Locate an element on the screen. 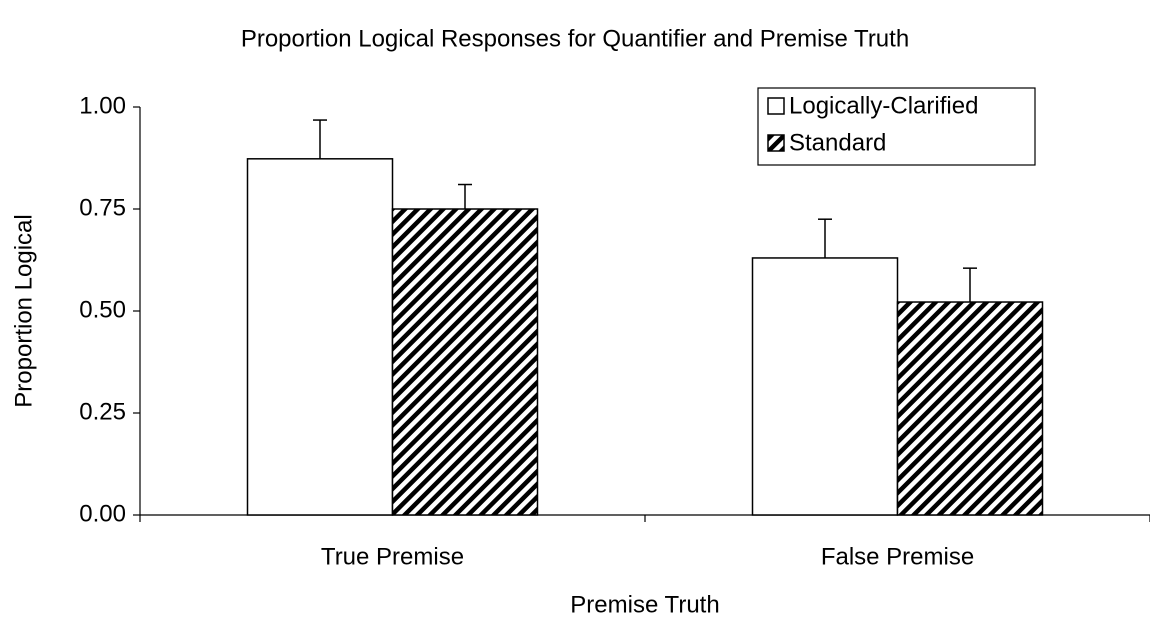 This screenshot has height=630, width=1150. legend-label: Standard is located at coordinates (837, 142).